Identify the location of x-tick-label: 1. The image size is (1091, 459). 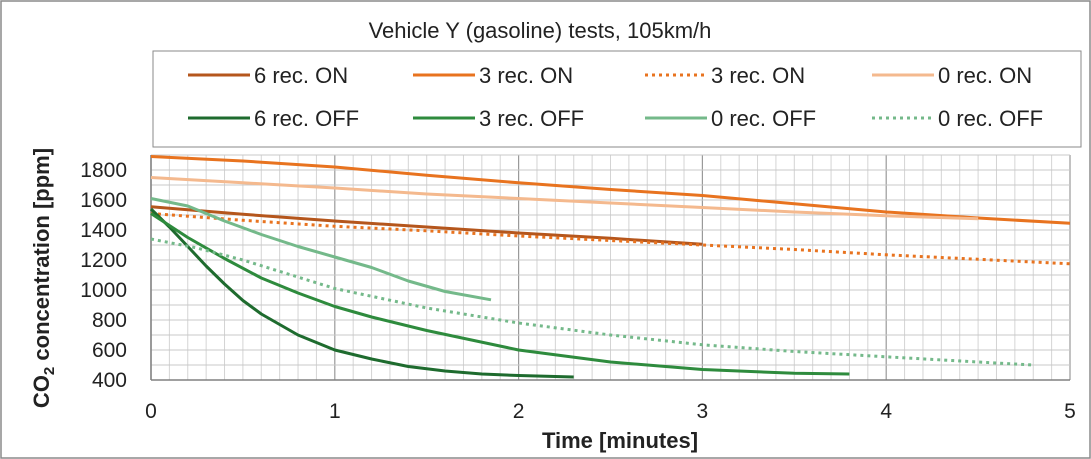
(335, 411).